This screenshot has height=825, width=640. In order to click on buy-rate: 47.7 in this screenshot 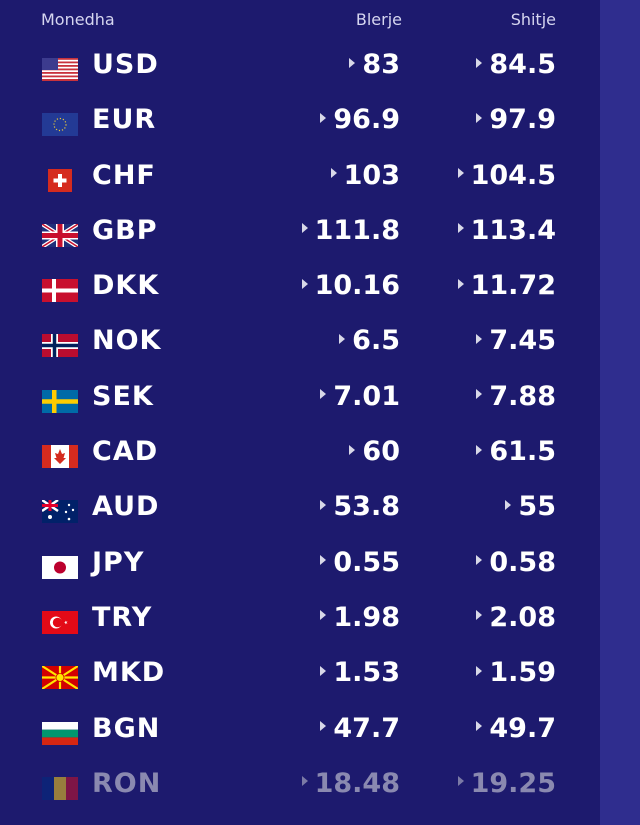, I will do `click(360, 728)`.